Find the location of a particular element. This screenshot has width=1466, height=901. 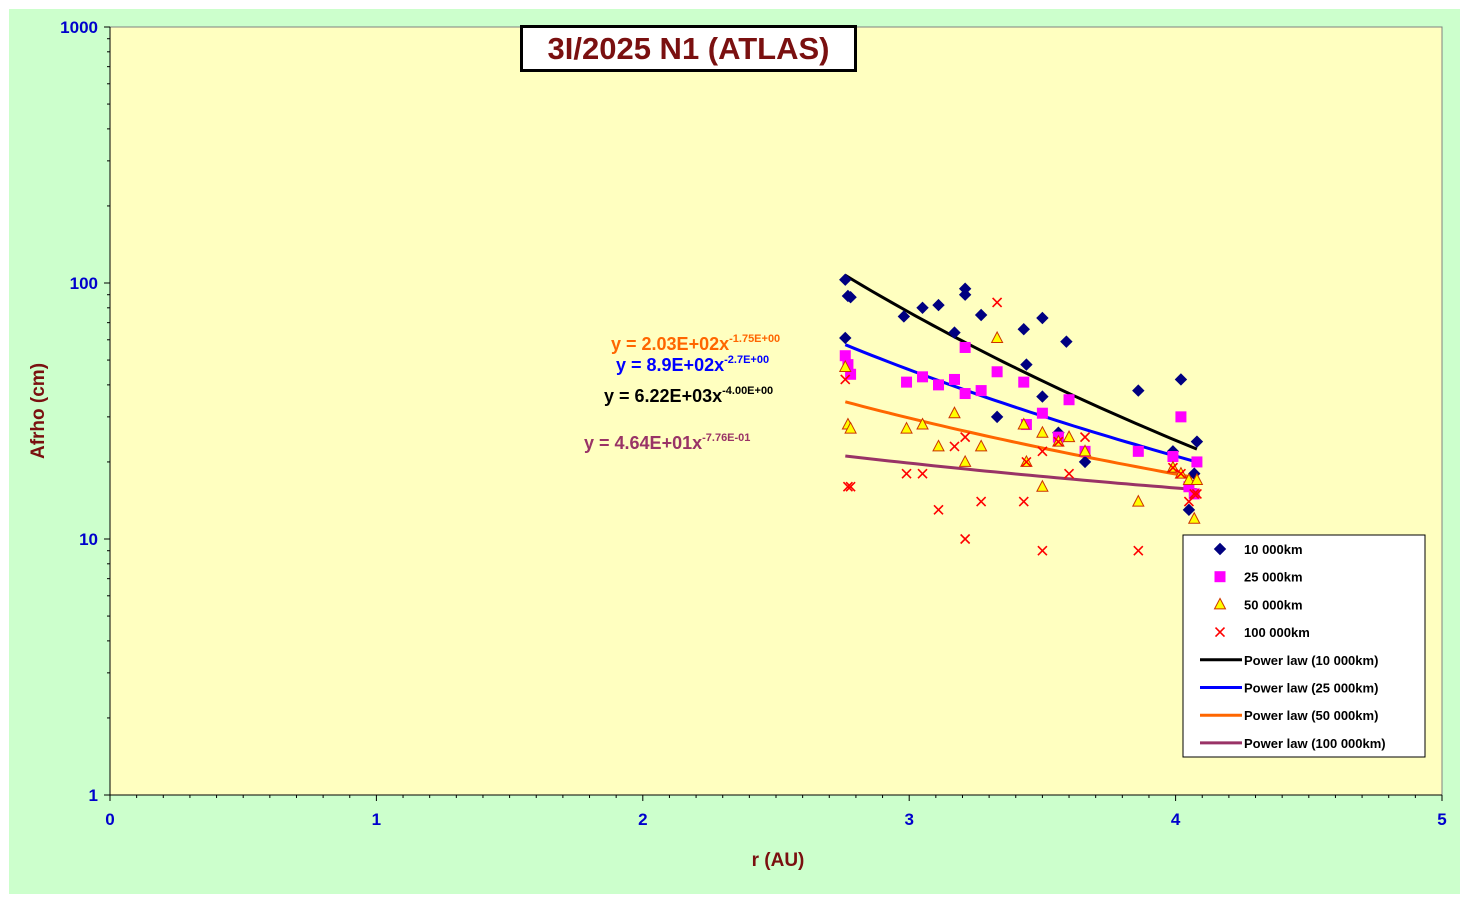

series-triangle is located at coordinates (1021, 427).